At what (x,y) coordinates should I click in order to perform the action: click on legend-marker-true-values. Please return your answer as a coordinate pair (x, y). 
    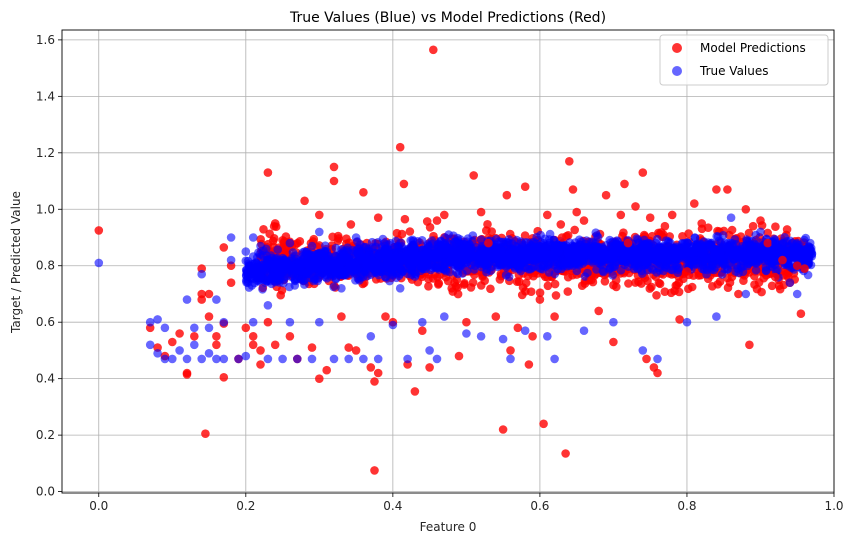
    Looking at the image, I should click on (677, 71).